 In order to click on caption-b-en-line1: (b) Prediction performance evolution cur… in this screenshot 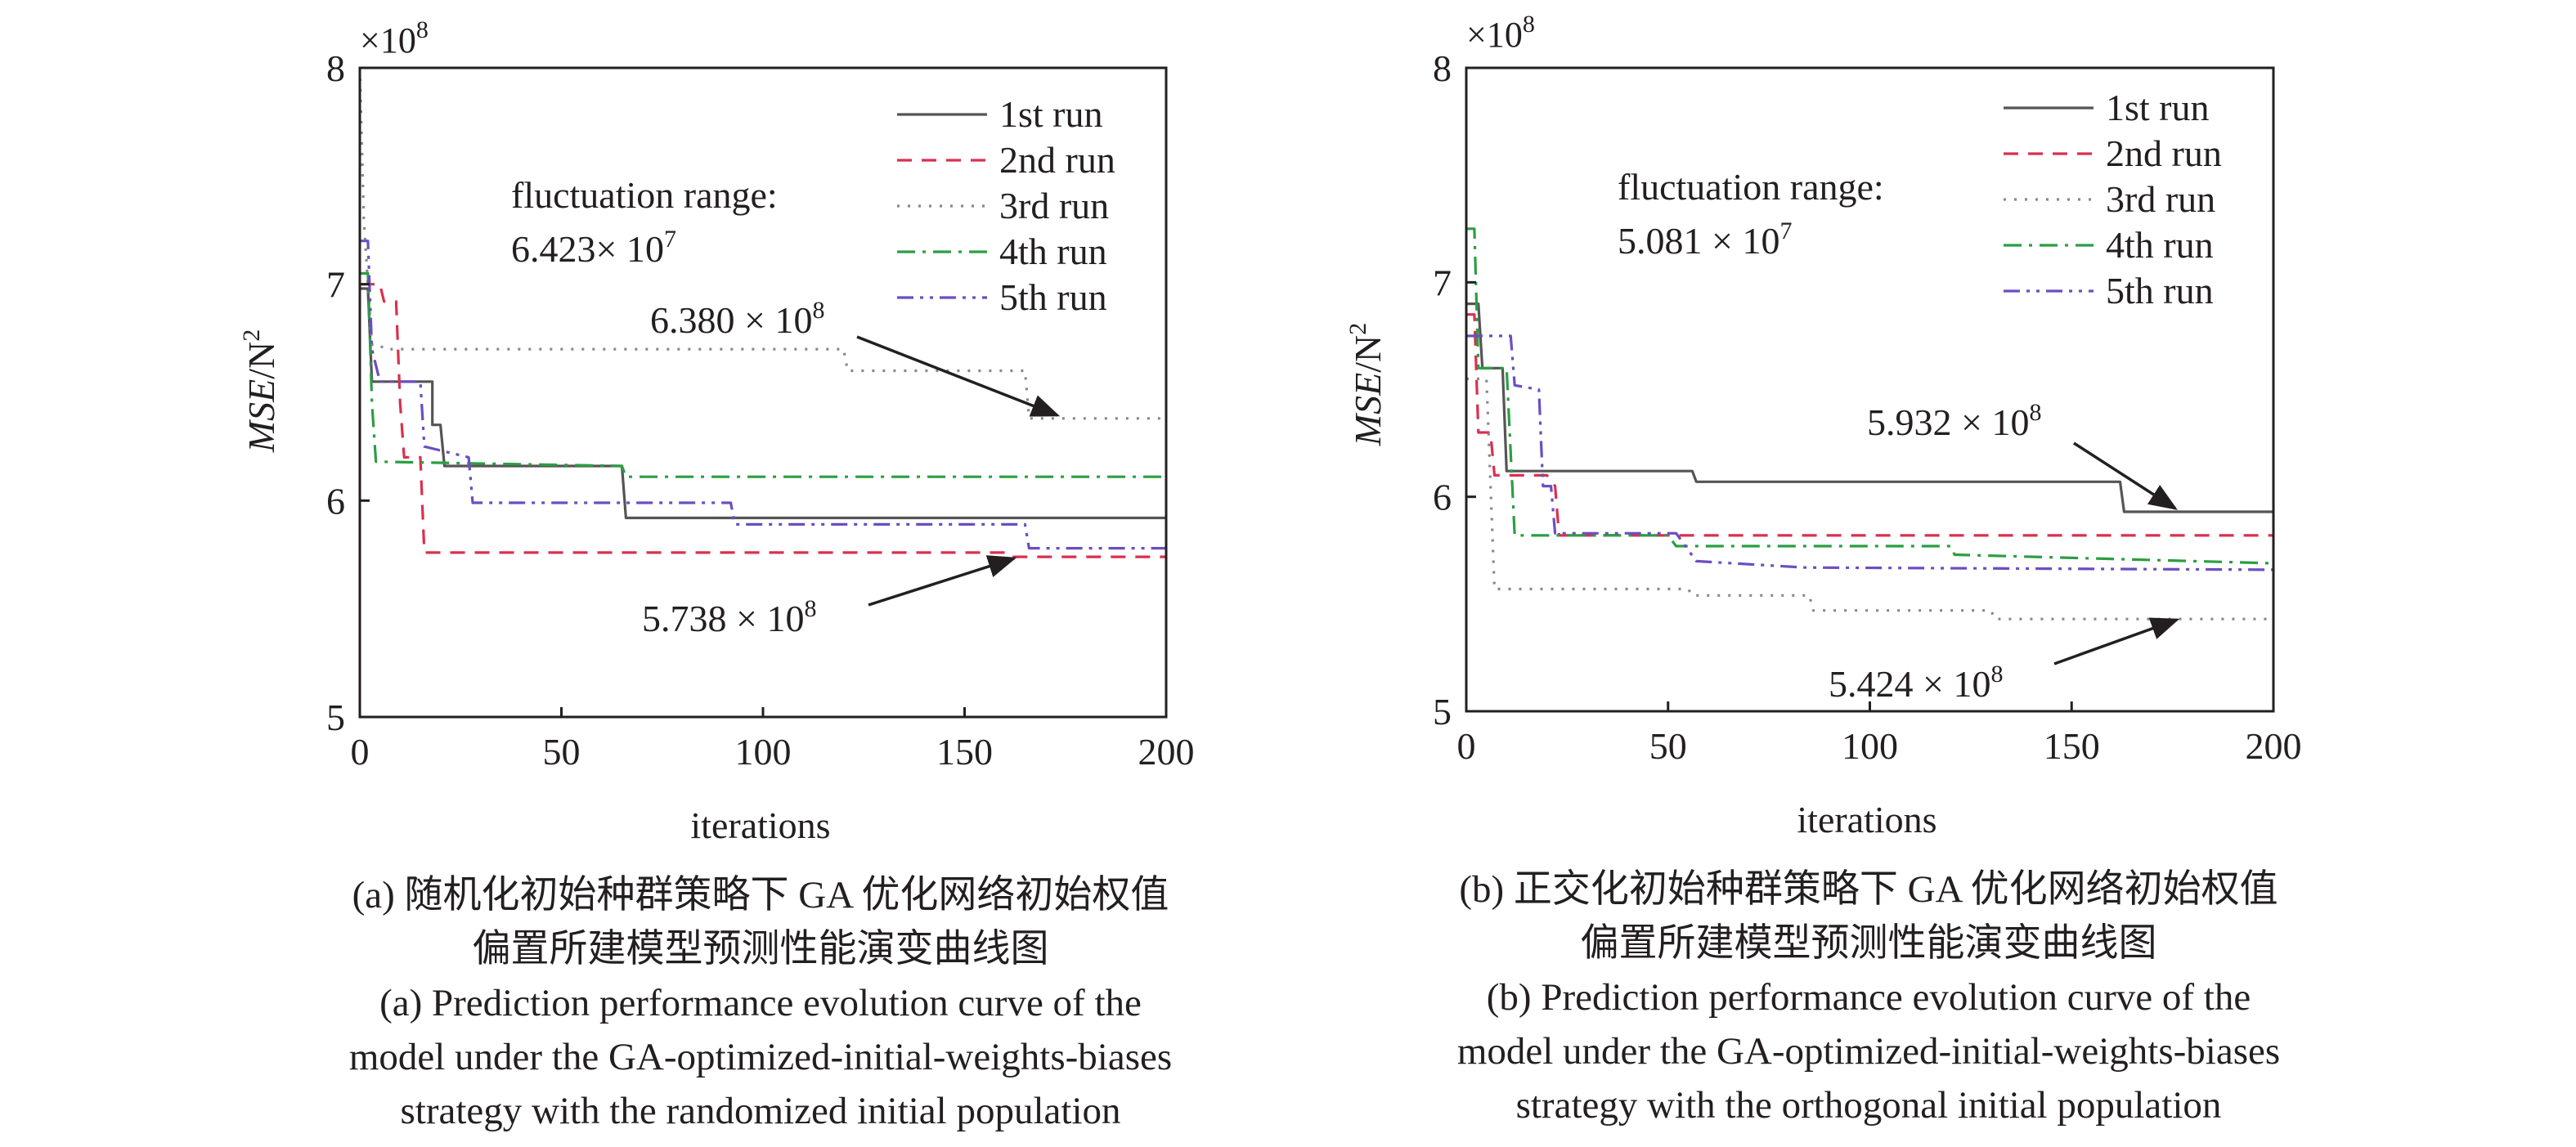, I will do `click(1869, 997)`.